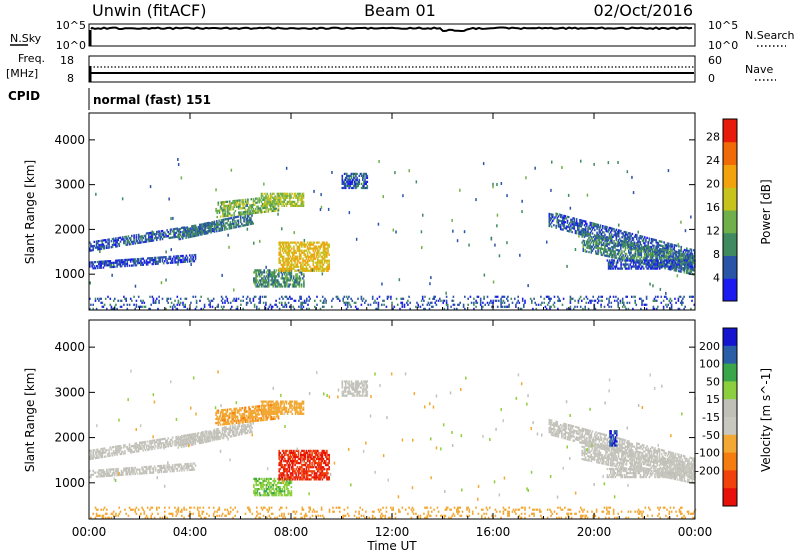  Describe the element at coordinates (109, 99) in the screenshot. I see `cpid-row: CPID normal (fast) 151` at that location.